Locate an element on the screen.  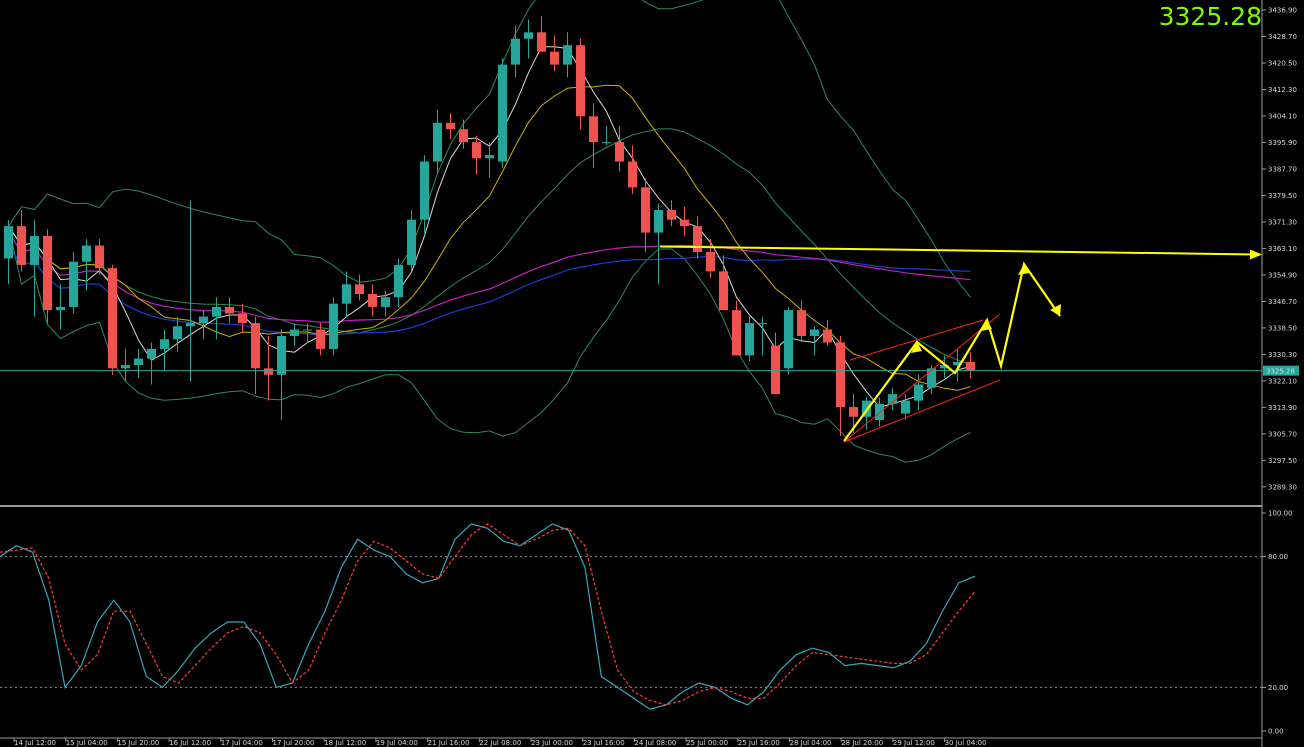
x-tick-label: 14 Jul 12:00 is located at coordinates (35, 743).